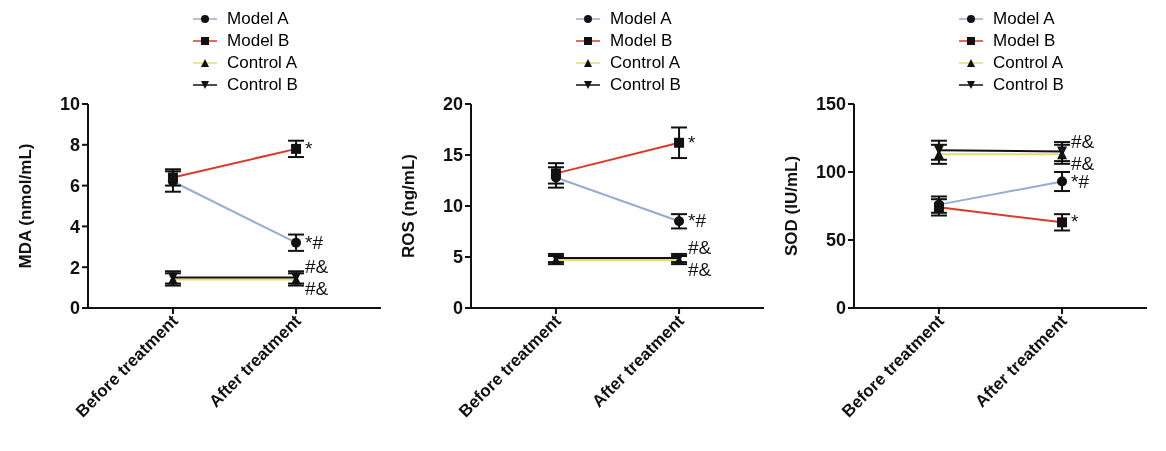 Image resolution: width=1166 pixels, height=451 pixels. What do you see at coordinates (74, 145) in the screenshot?
I see `y-tick-label: 8` at bounding box center [74, 145].